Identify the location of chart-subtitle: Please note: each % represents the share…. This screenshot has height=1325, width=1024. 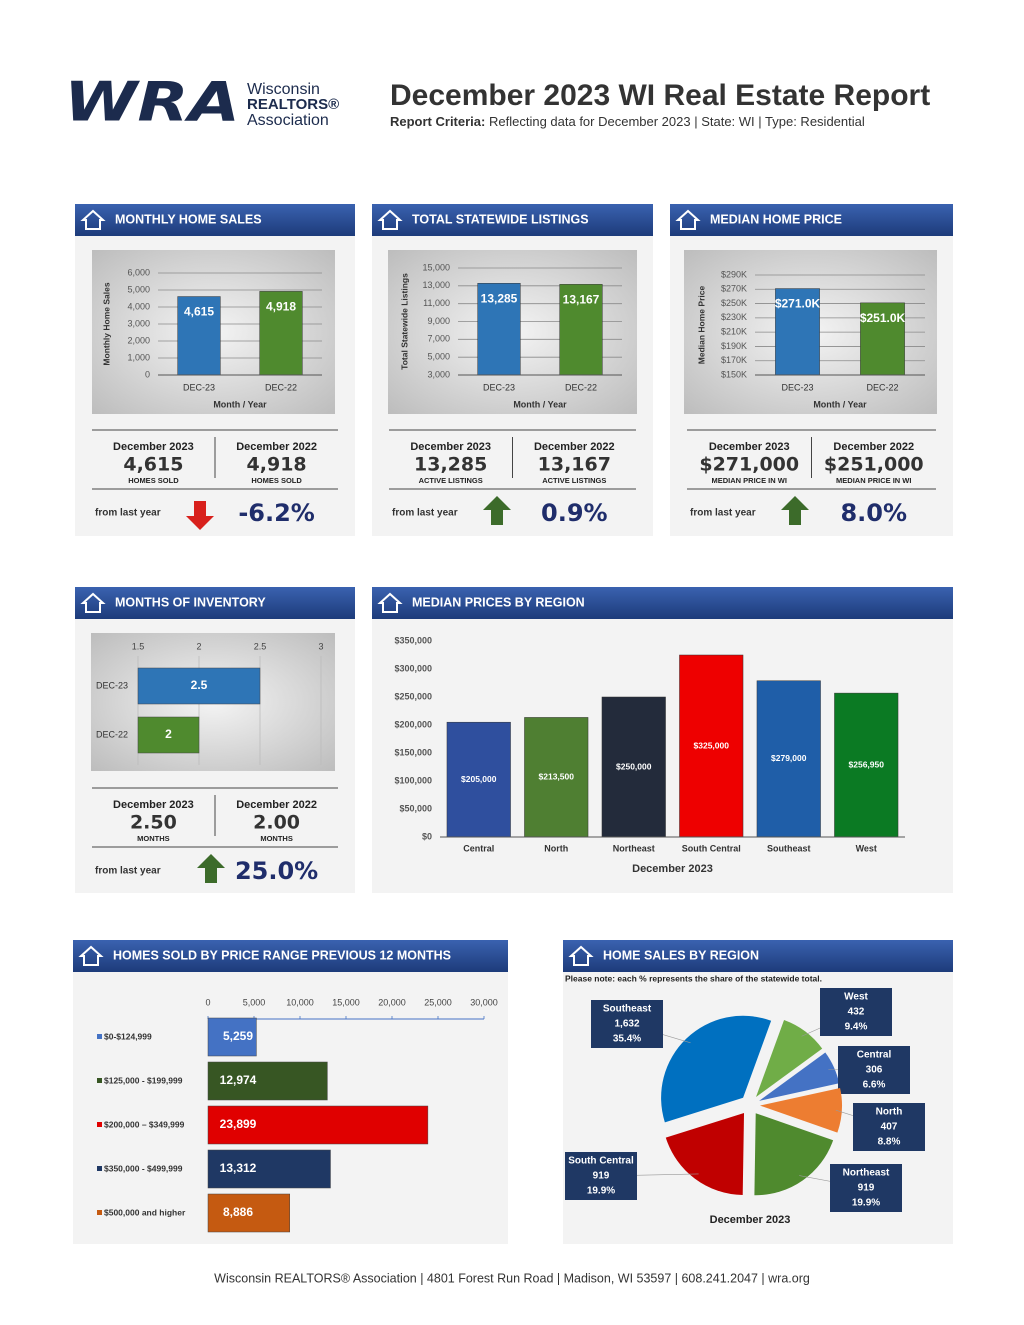
(693, 978).